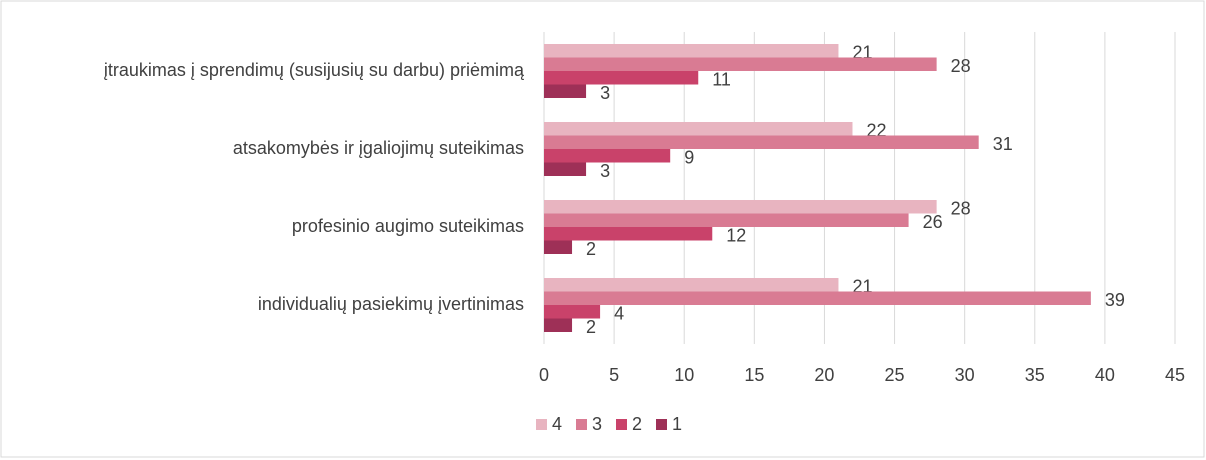  I want to click on legend-label: 2, so click(637, 424).